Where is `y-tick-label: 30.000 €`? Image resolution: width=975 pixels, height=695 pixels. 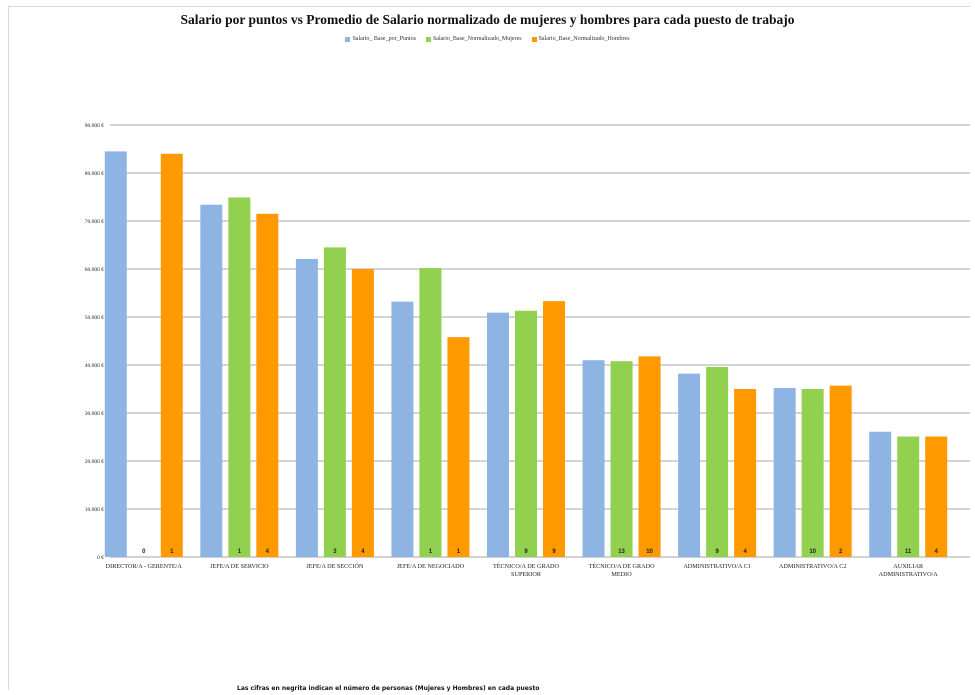 y-tick-label: 30.000 € is located at coordinates (95, 414).